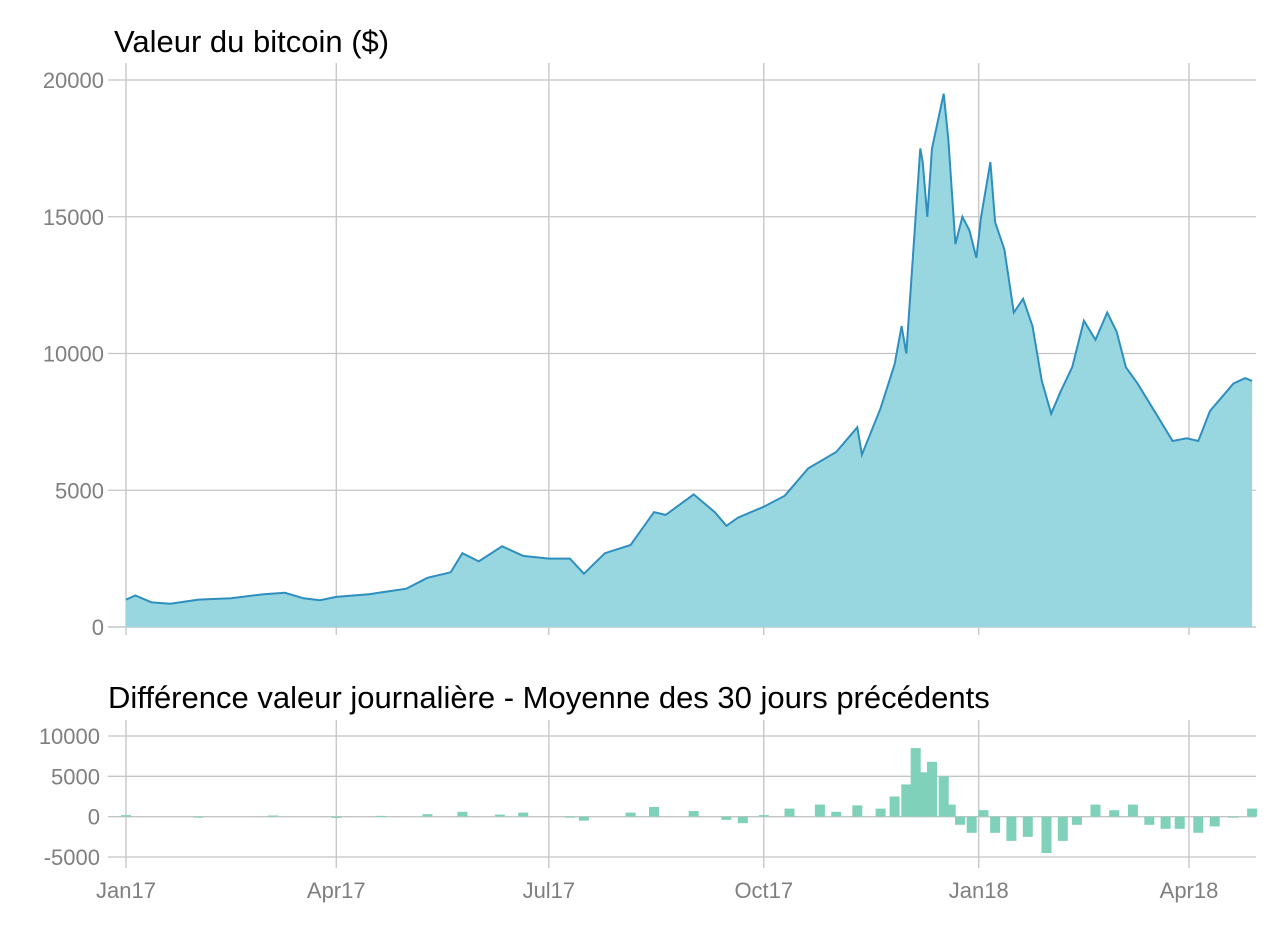 The width and height of the screenshot is (1277, 929). What do you see at coordinates (336, 890) in the screenshot?
I see `x-tick-label: Apr17` at bounding box center [336, 890].